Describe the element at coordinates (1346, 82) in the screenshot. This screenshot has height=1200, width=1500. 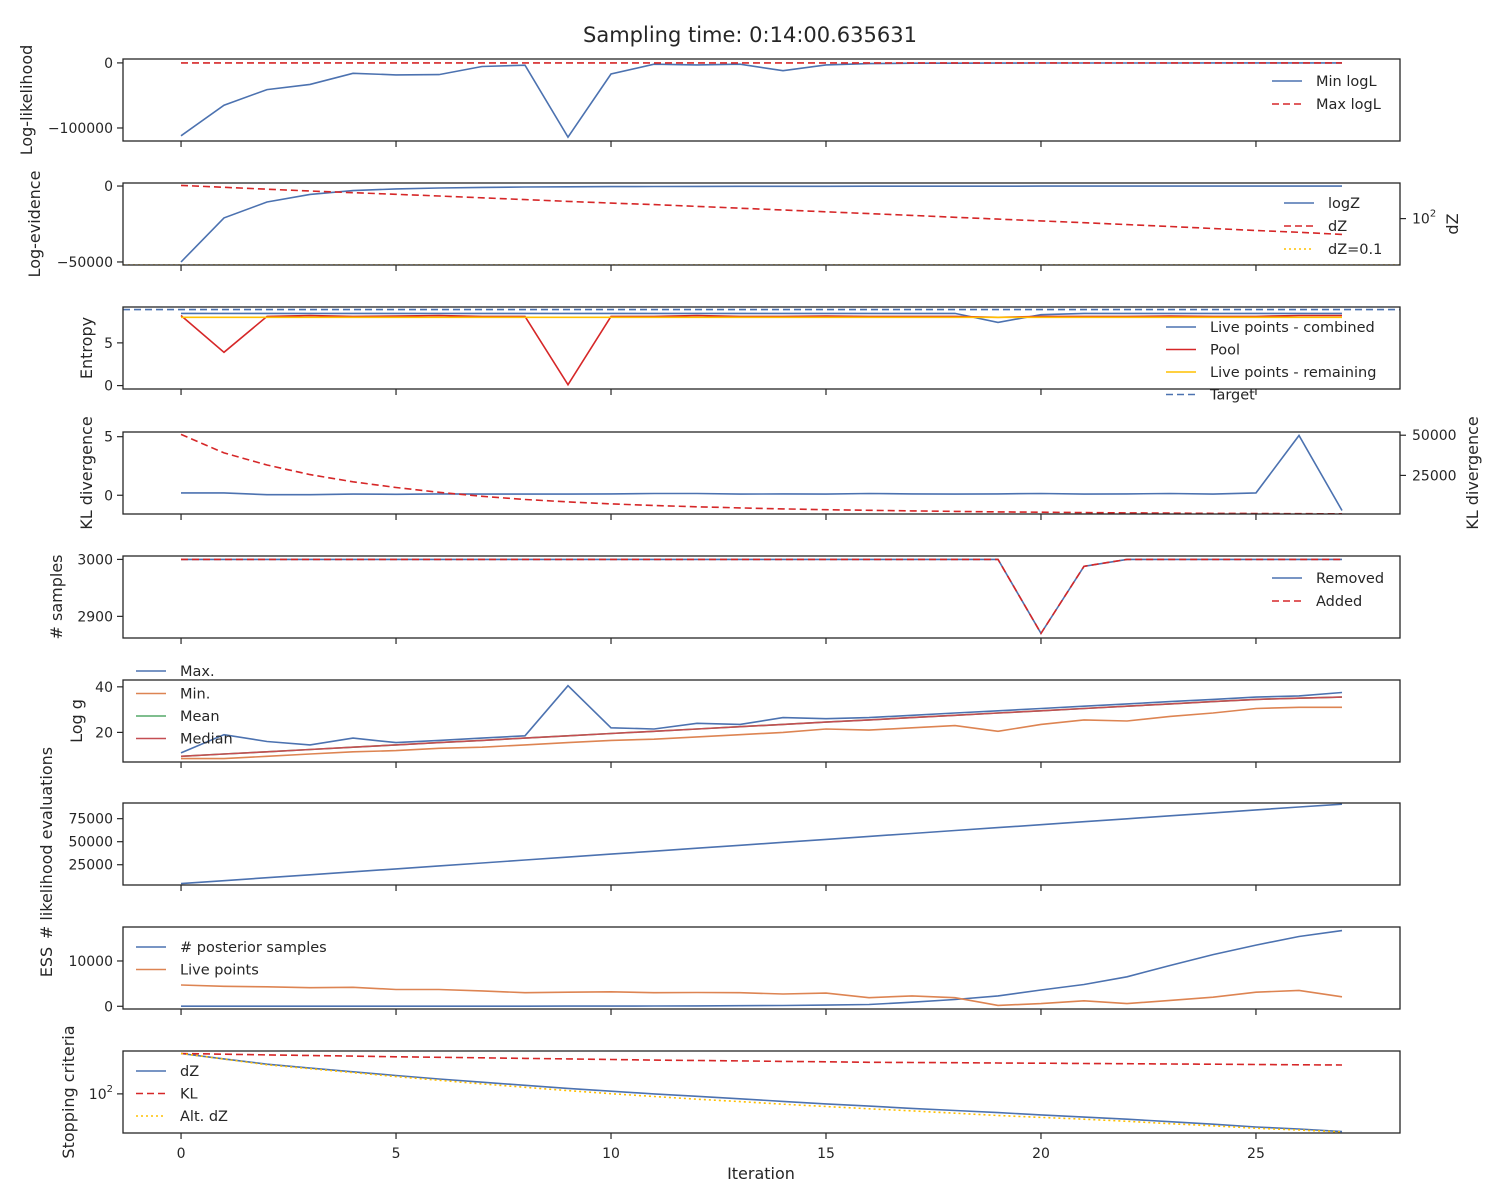
I see `legend-label: Min logL` at that location.